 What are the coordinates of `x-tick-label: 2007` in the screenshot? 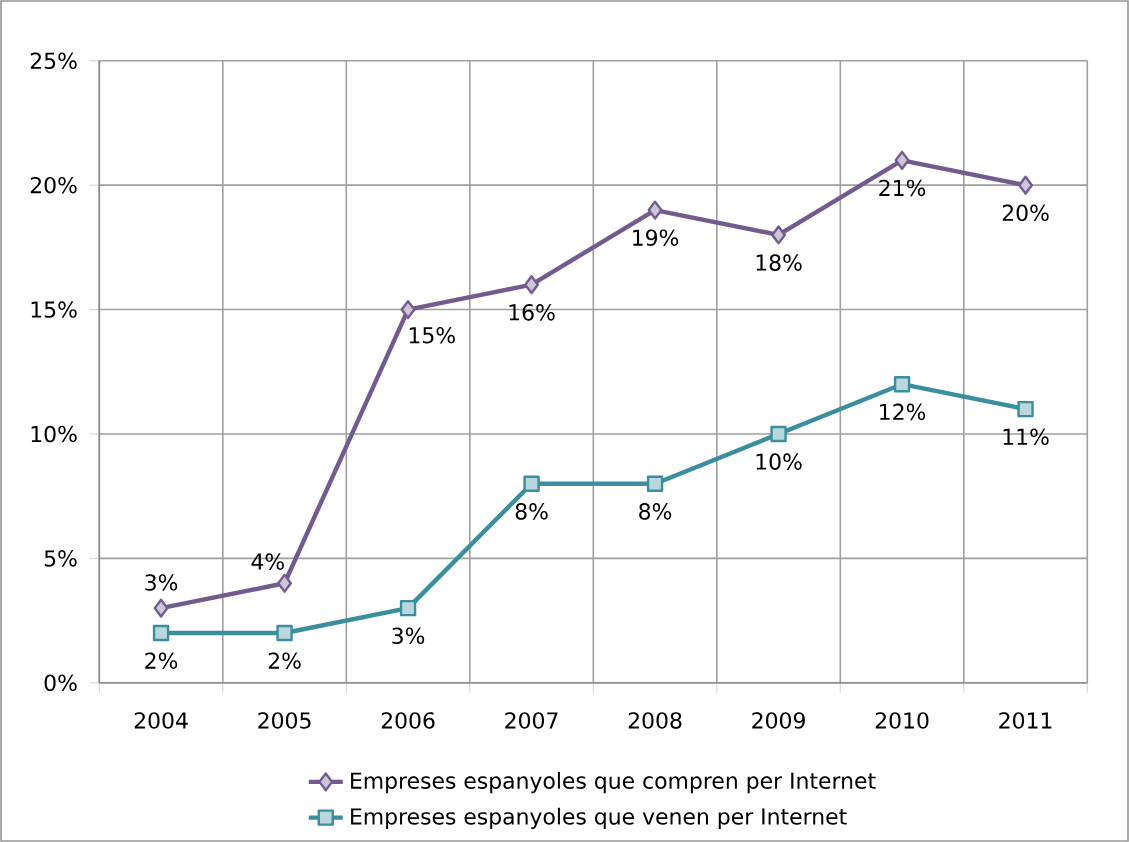 It's located at (531, 720).